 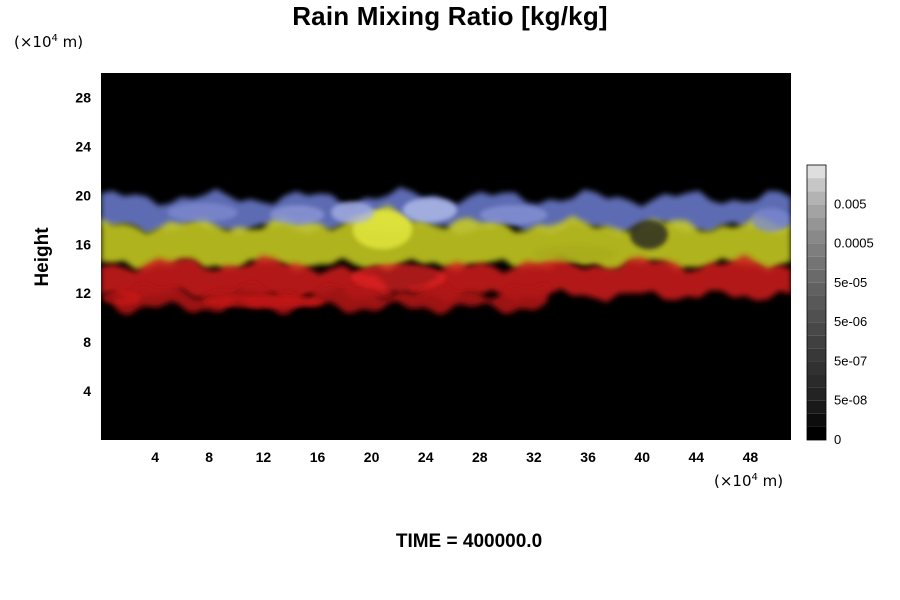 What do you see at coordinates (87, 391) in the screenshot?
I see `y-tick-label: 4` at bounding box center [87, 391].